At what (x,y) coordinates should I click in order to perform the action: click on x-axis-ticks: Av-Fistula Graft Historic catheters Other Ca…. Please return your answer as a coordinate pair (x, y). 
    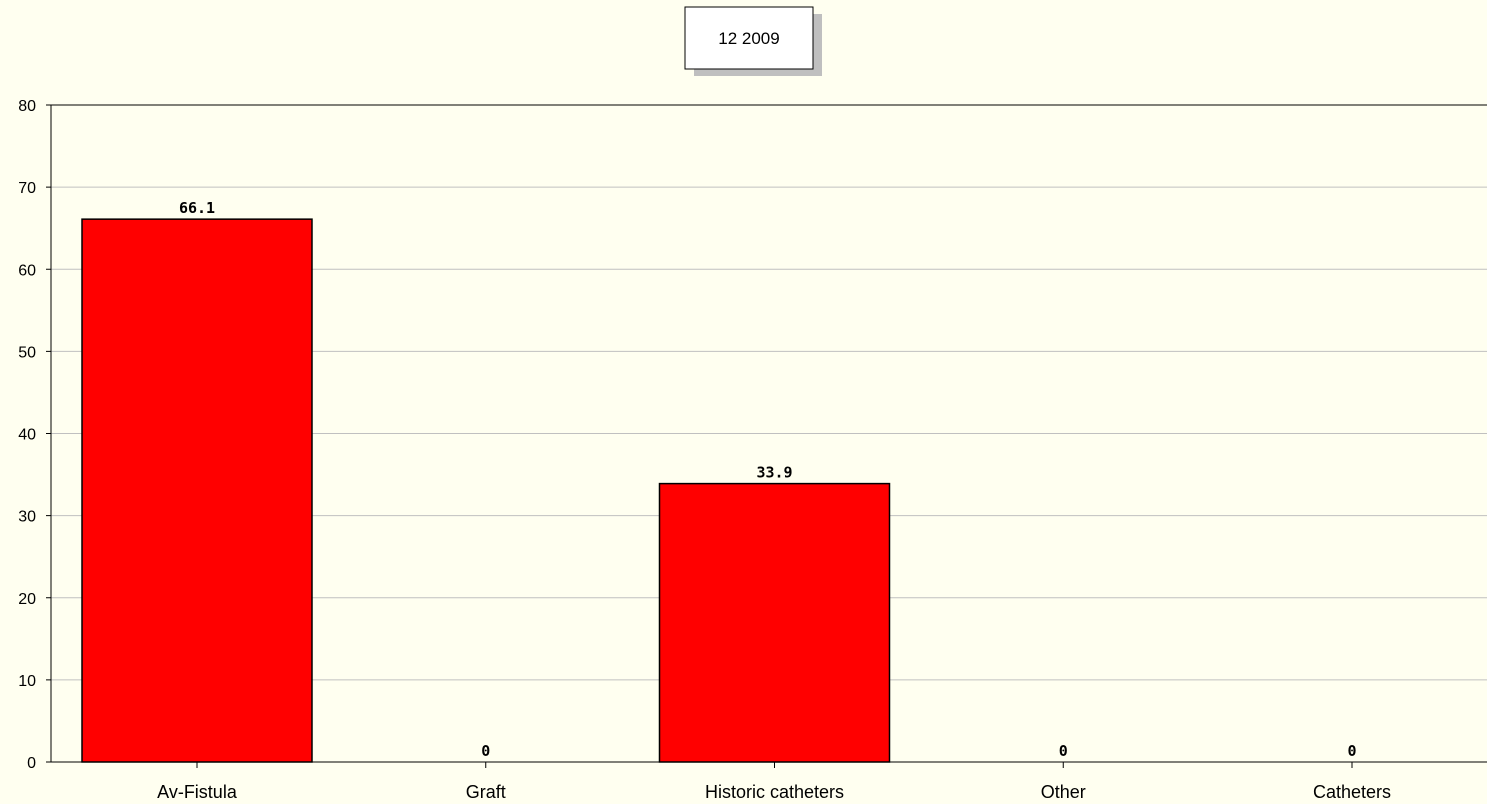
    Looking at the image, I should click on (774, 782).